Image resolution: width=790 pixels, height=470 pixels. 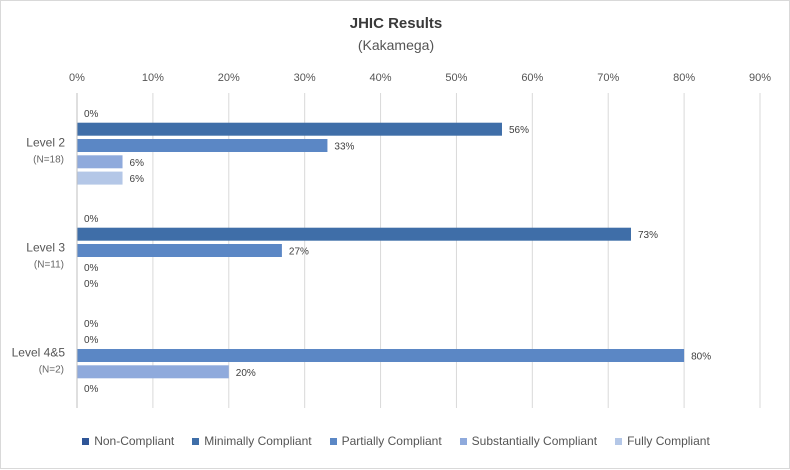 What do you see at coordinates (258, 441) in the screenshot?
I see `legend-label: Minimally Compliant` at bounding box center [258, 441].